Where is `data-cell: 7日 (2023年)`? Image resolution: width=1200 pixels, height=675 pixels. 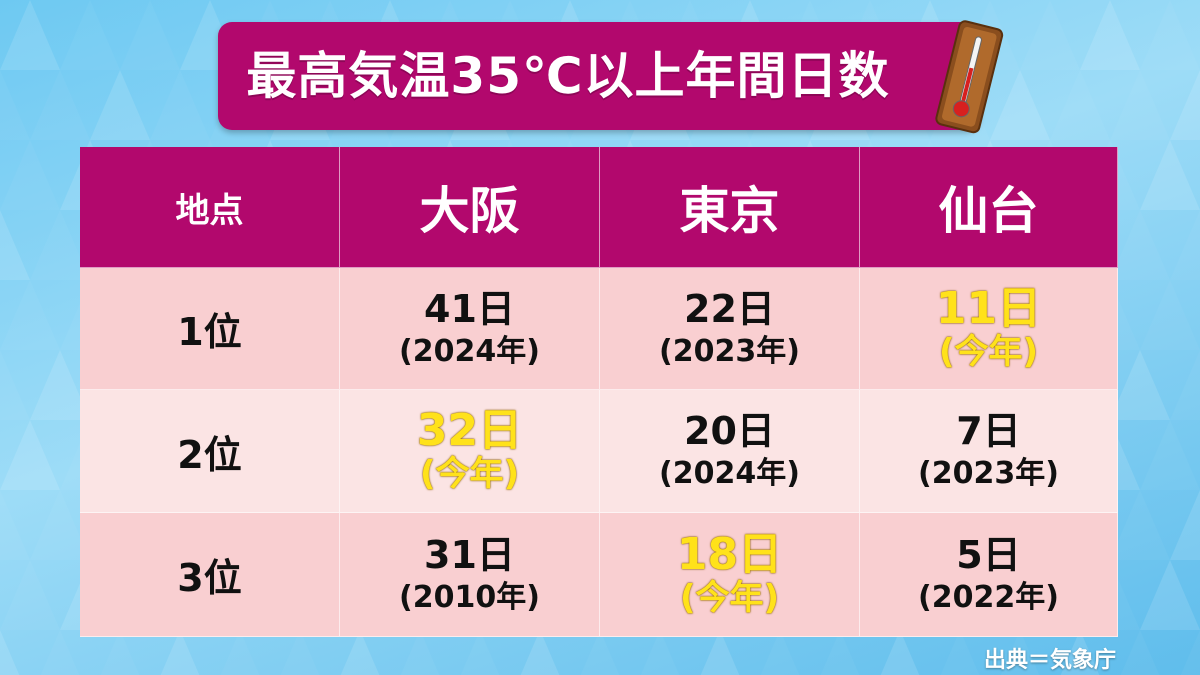 data-cell: 7日 (2023年) is located at coordinates (989, 451).